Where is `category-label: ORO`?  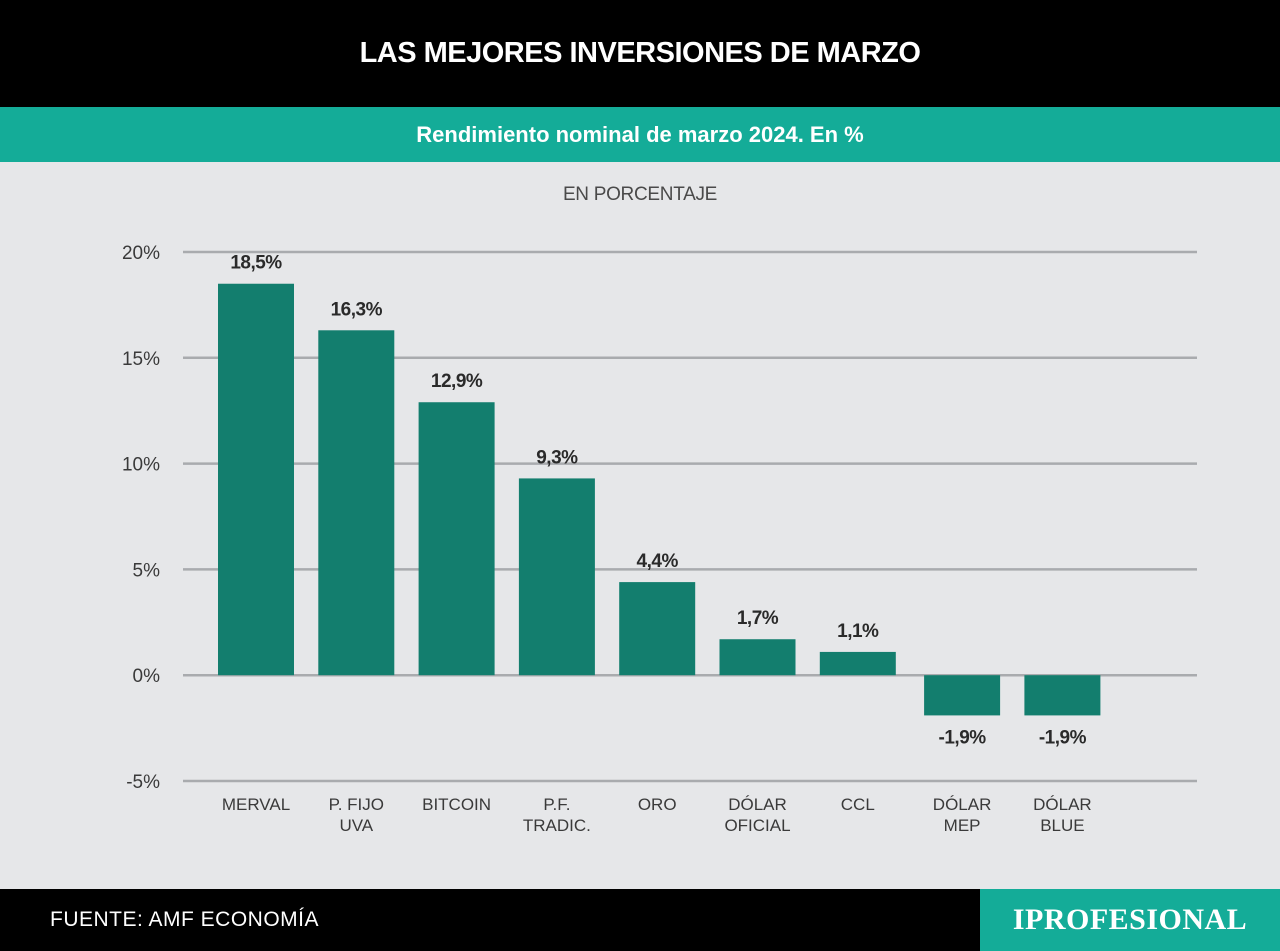
category-label: ORO is located at coordinates (657, 804).